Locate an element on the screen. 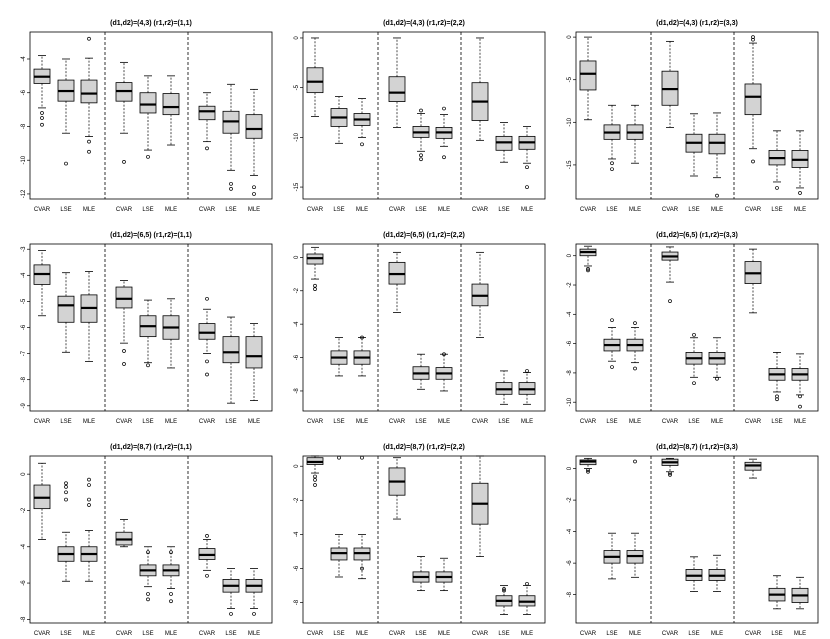  panel-title: (d1,d2)=(8,7) (r1,r2)=(2,2) is located at coordinates (424, 447).